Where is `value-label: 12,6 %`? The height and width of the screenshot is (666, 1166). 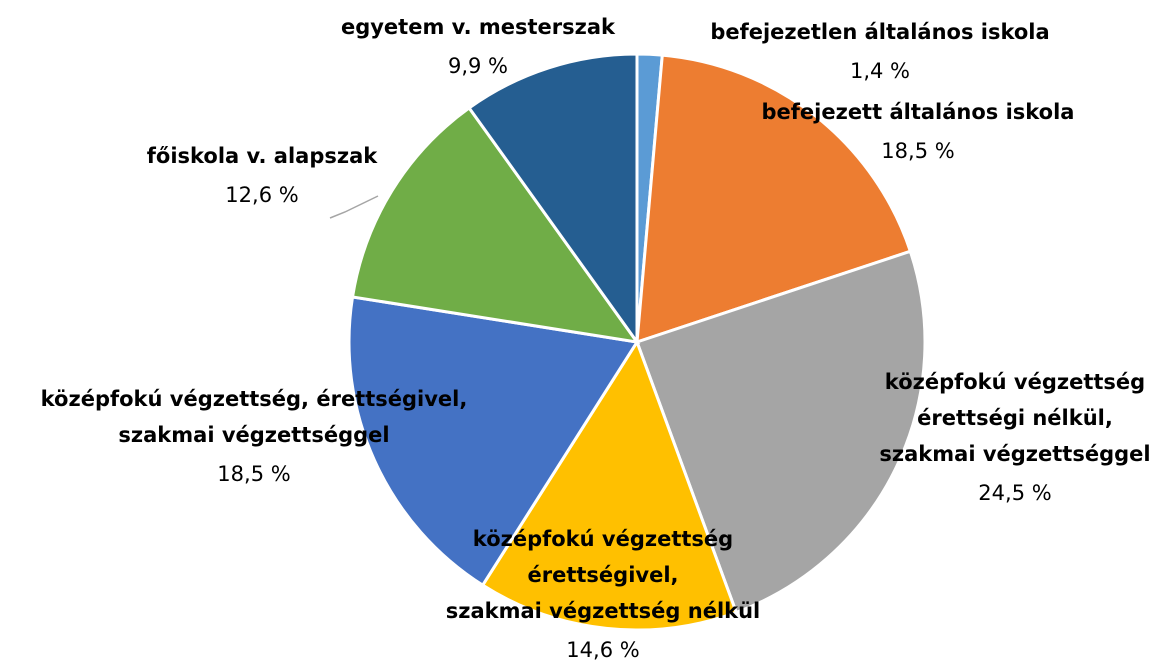 value-label: 12,6 % is located at coordinates (261, 195).